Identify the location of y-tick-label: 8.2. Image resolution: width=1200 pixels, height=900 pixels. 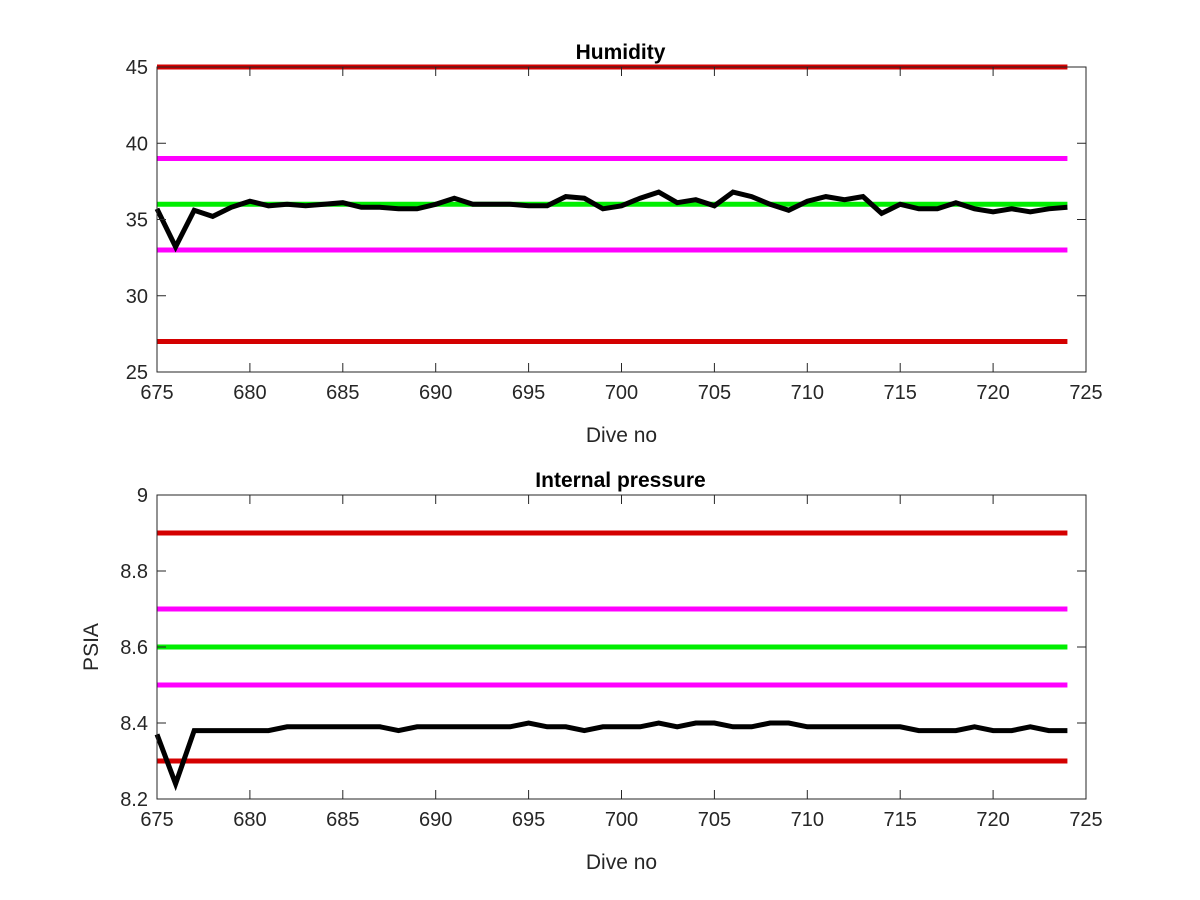
(134, 800).